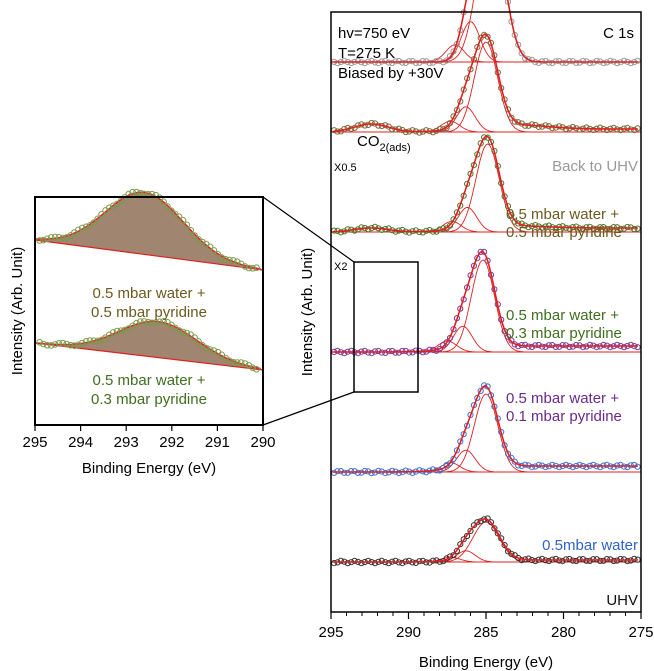  I want to click on series-label-line: 0.5mbar water, so click(590, 545).